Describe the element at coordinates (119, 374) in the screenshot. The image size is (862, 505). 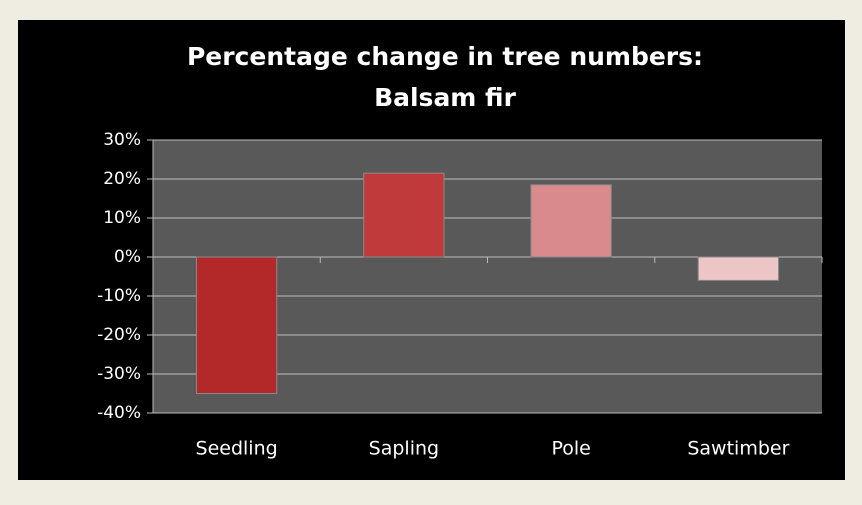
I see `y-tick-label: -30%` at that location.